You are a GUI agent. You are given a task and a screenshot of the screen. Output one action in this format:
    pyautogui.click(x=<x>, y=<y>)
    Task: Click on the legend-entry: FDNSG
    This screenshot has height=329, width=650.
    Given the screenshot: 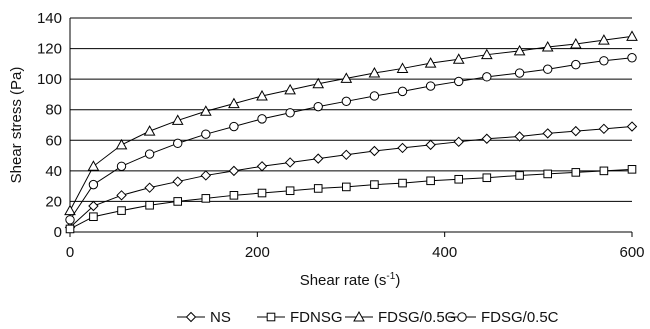 What is the action you would take?
    pyautogui.click(x=300, y=317)
    